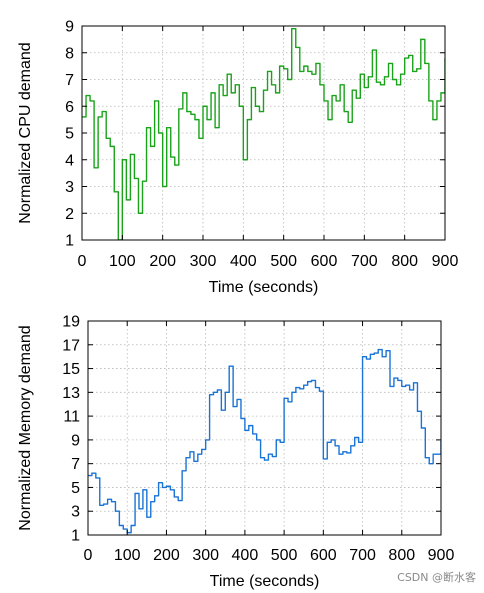 This screenshot has height=593, width=484. What do you see at coordinates (162, 261) in the screenshot?
I see `x-tick-label: 200` at bounding box center [162, 261].